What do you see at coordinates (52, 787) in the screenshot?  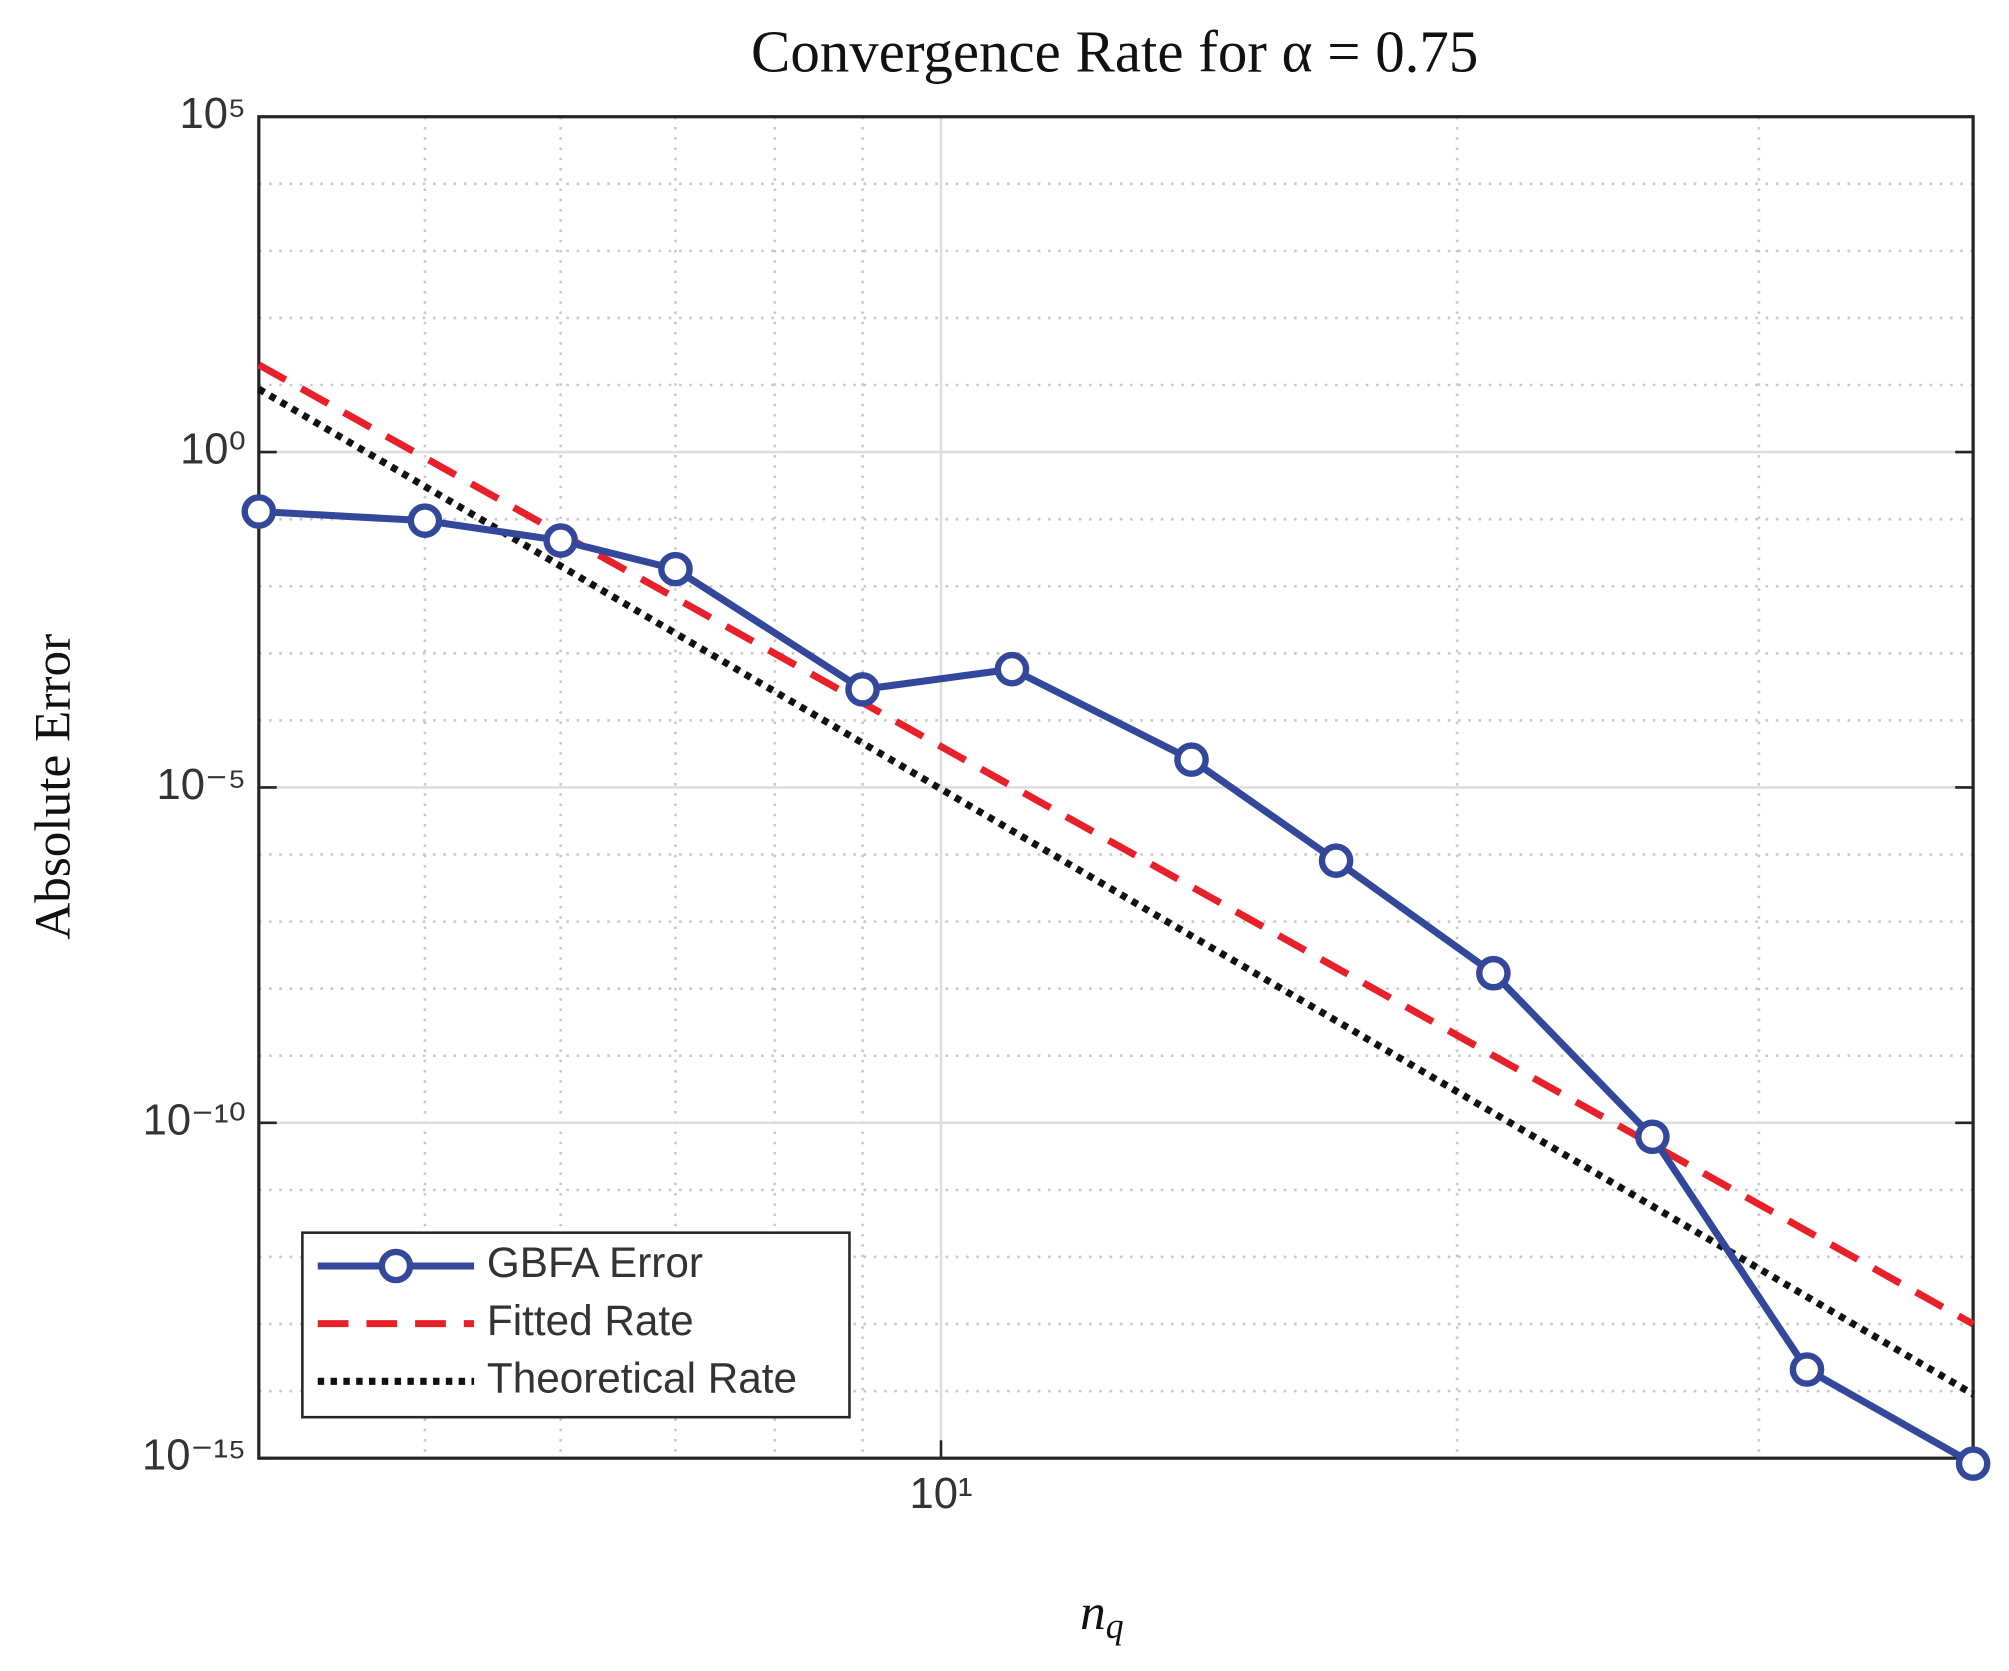 I see `y-axis-label: Absolute Error` at bounding box center [52, 787].